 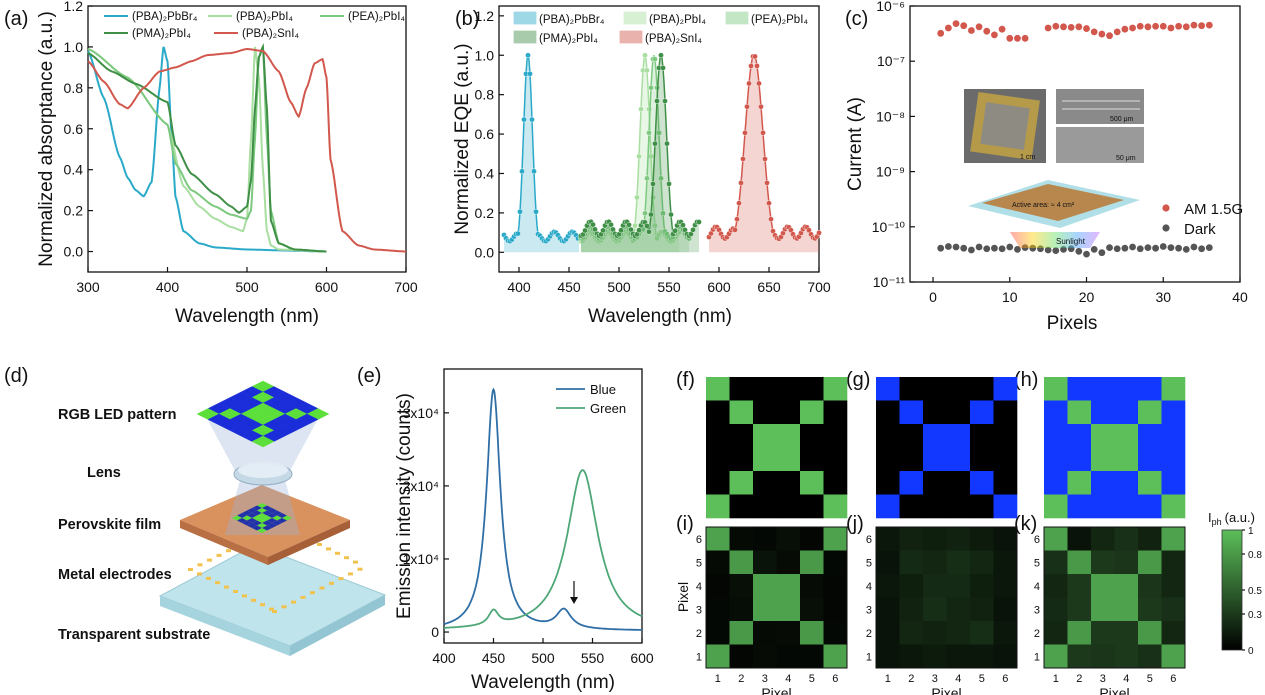 I want to click on heatmap-i-ytick: 1, so click(x=699, y=657).